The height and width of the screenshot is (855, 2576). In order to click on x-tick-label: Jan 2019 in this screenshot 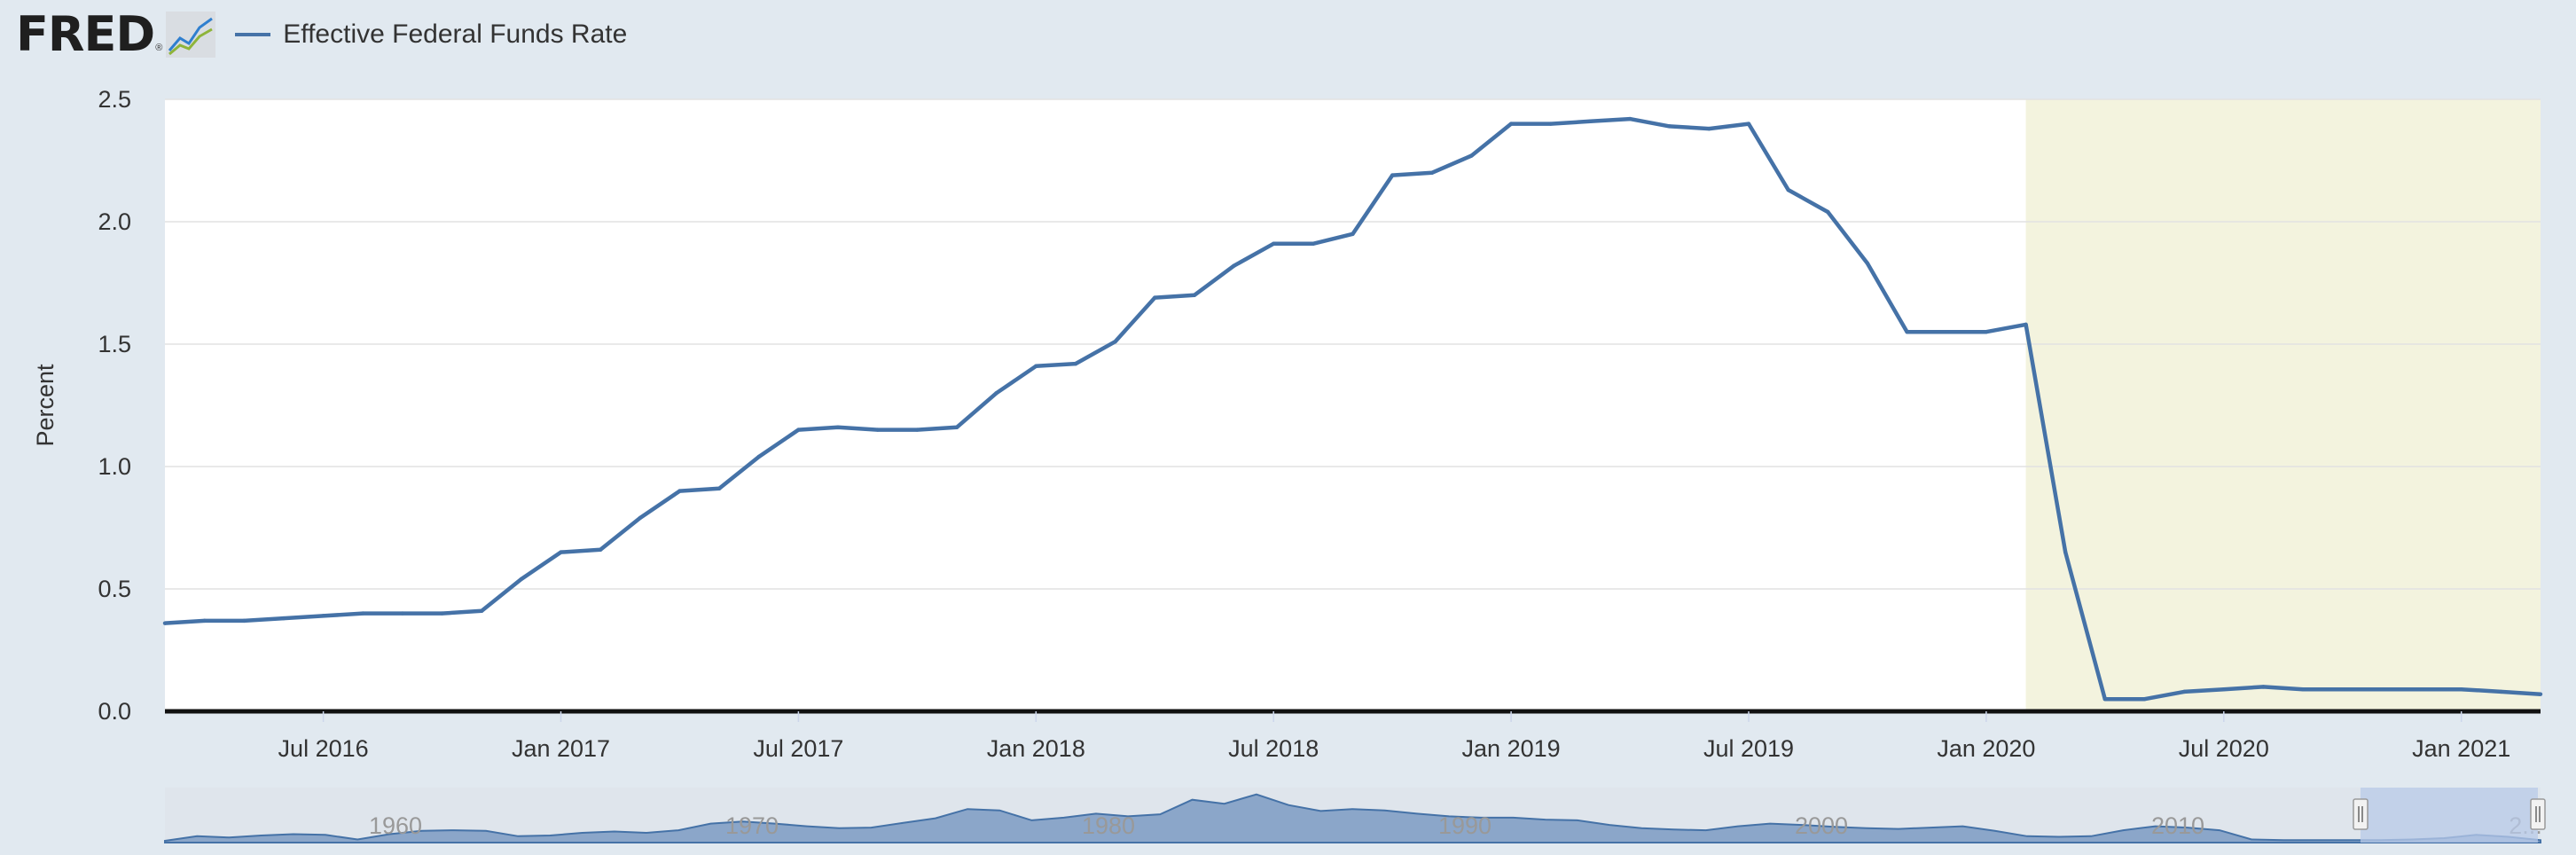, I will do `click(1511, 748)`.